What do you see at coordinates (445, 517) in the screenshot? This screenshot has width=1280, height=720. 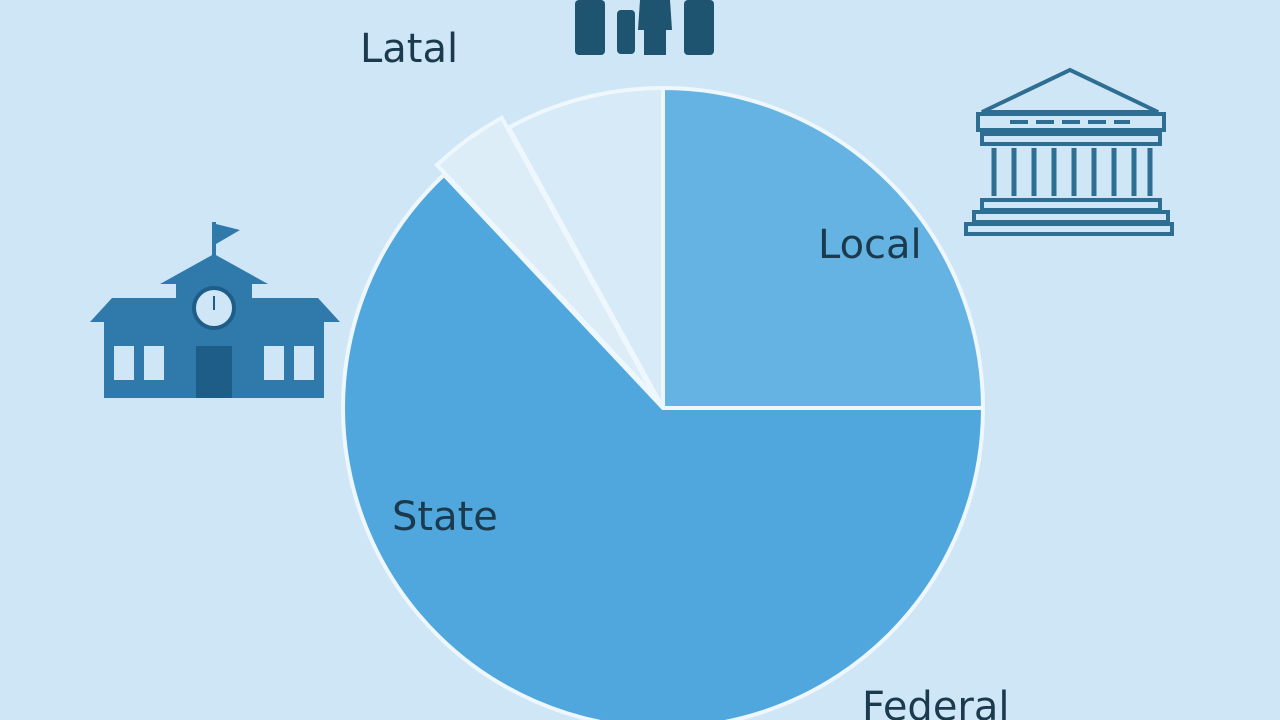 I see `slice-label: State` at bounding box center [445, 517].